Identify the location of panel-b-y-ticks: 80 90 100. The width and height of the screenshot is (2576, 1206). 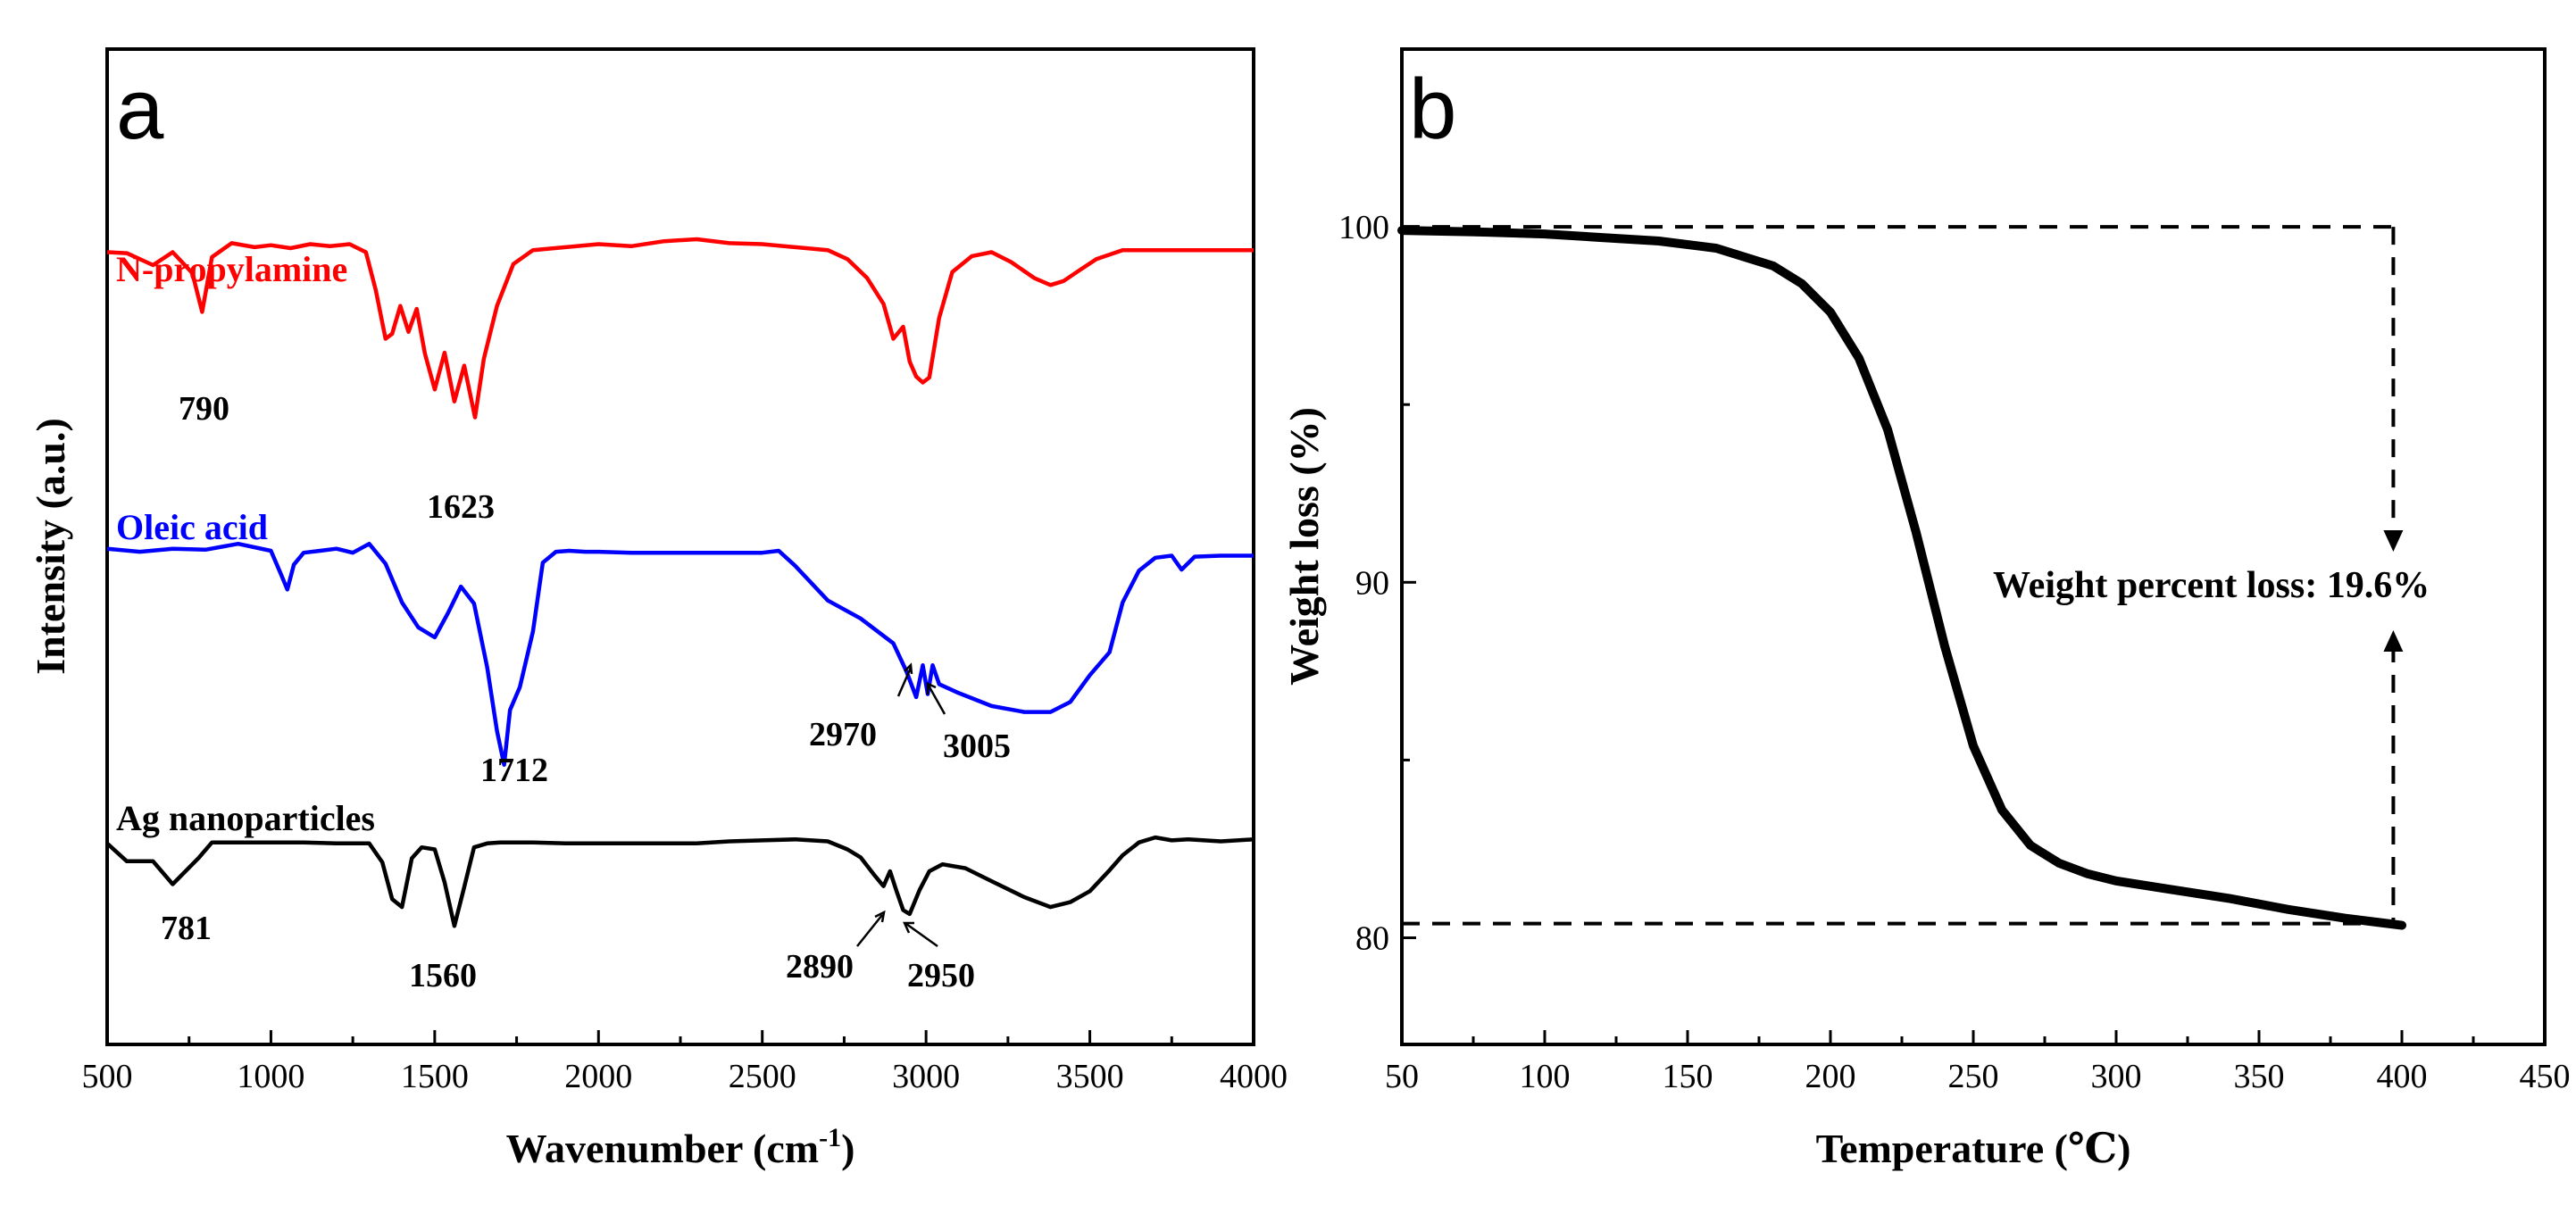
(1377, 583).